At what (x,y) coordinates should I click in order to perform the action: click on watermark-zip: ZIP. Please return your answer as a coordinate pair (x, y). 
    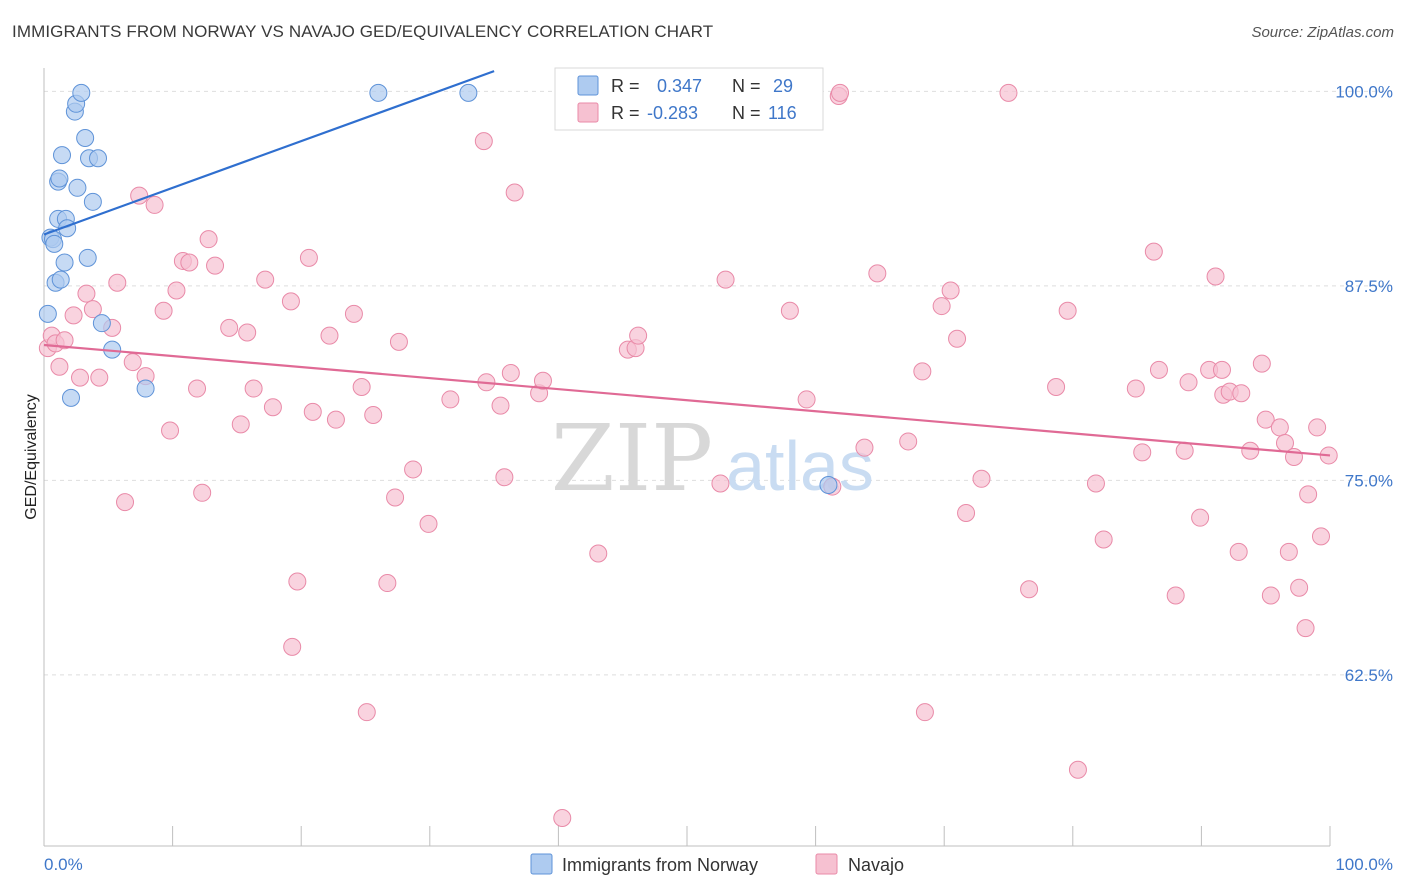
    Looking at the image, I should click on (632, 458).